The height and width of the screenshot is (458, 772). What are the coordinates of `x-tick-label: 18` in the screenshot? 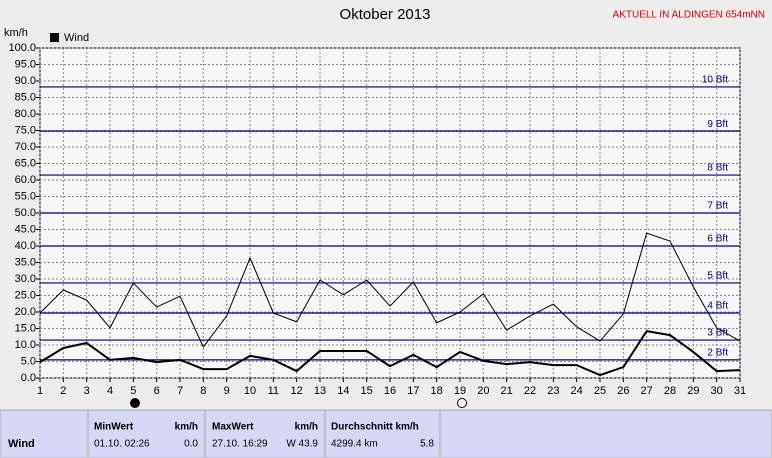 It's located at (437, 391).